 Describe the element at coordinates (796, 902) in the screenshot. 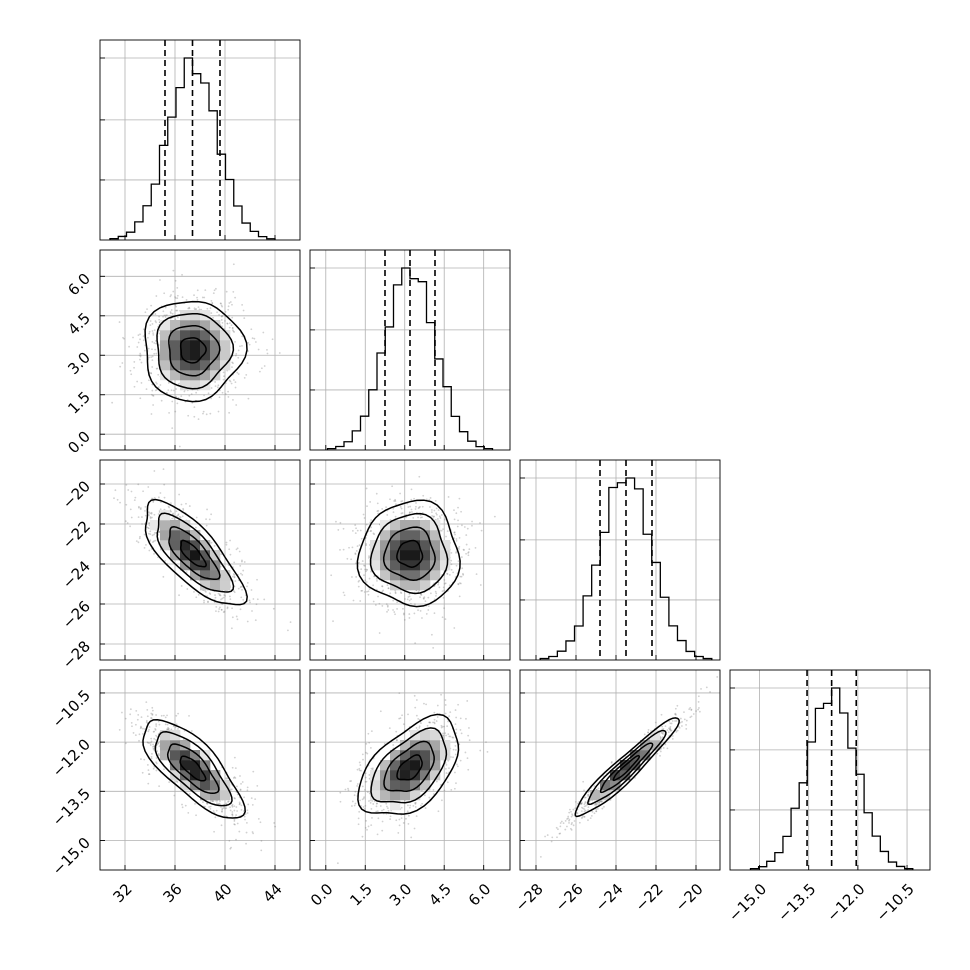

I see `x-tick-label: −13.5` at that location.